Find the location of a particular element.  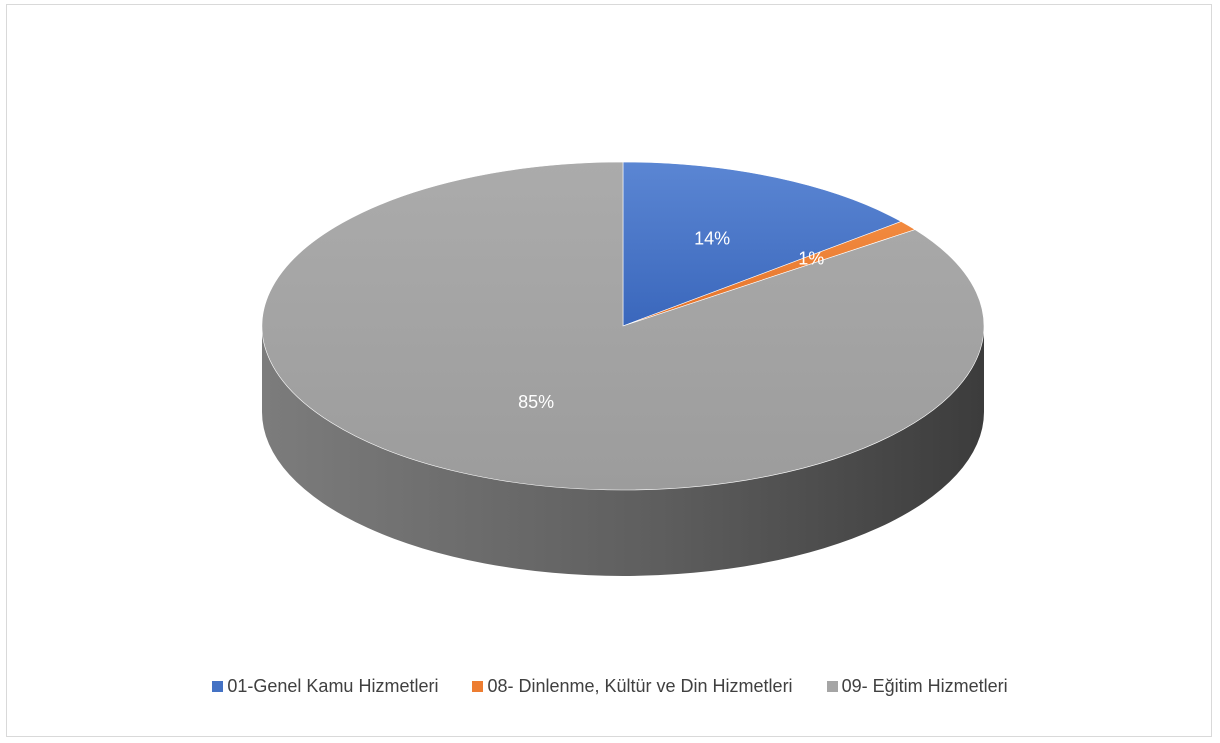

data-label-1: 14% is located at coordinates (712, 239).